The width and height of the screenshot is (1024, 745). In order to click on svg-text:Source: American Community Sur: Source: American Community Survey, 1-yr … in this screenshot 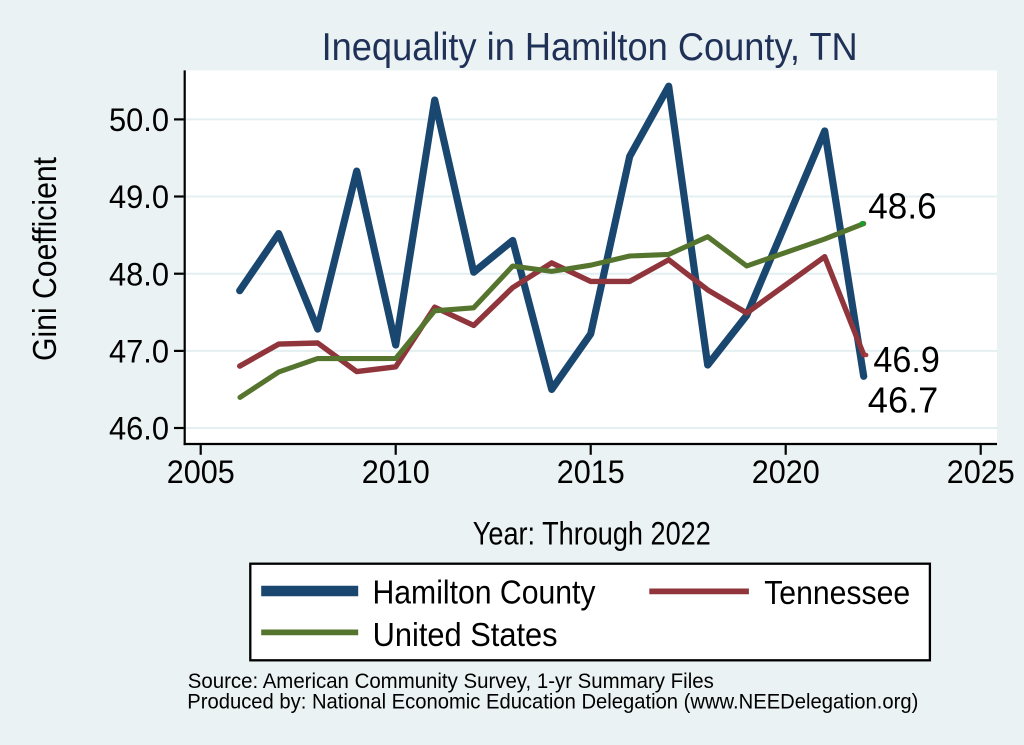, I will do `click(451, 681)`.